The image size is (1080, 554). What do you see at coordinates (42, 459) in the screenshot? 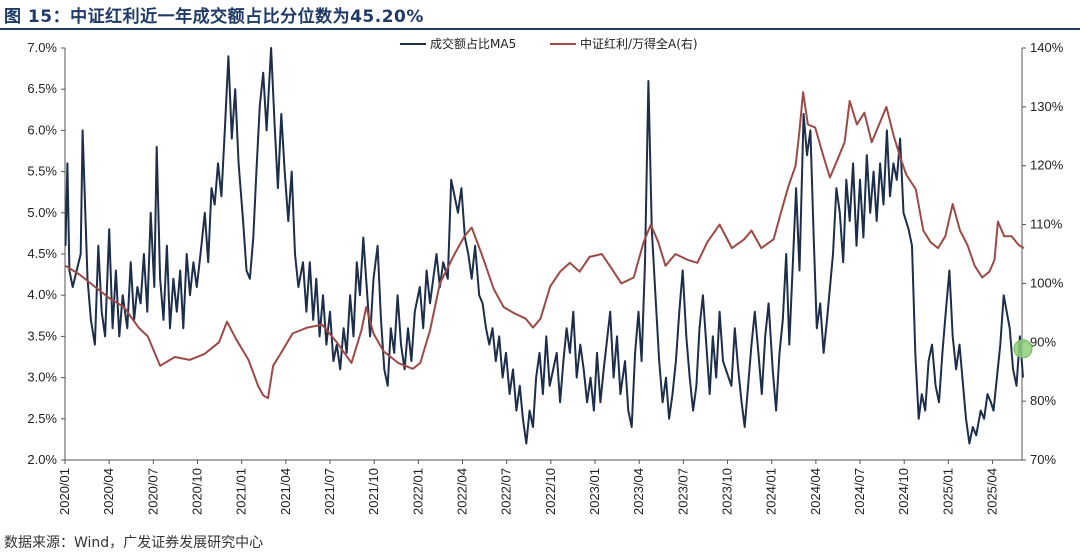
I see `y-left-tick-label: 2.0%` at bounding box center [42, 459].